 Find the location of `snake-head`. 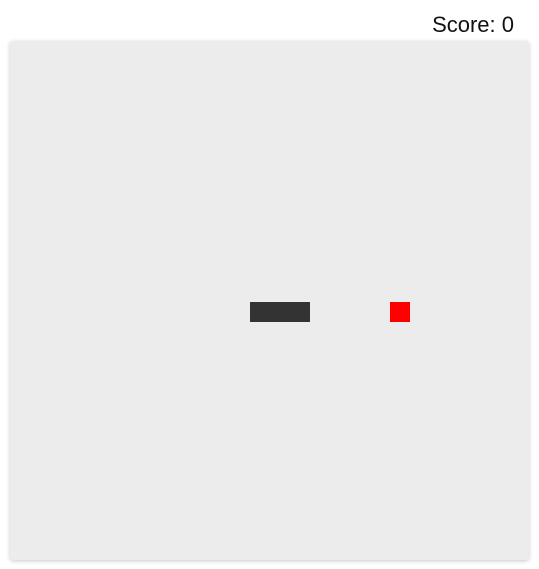

snake-head is located at coordinates (300, 312).